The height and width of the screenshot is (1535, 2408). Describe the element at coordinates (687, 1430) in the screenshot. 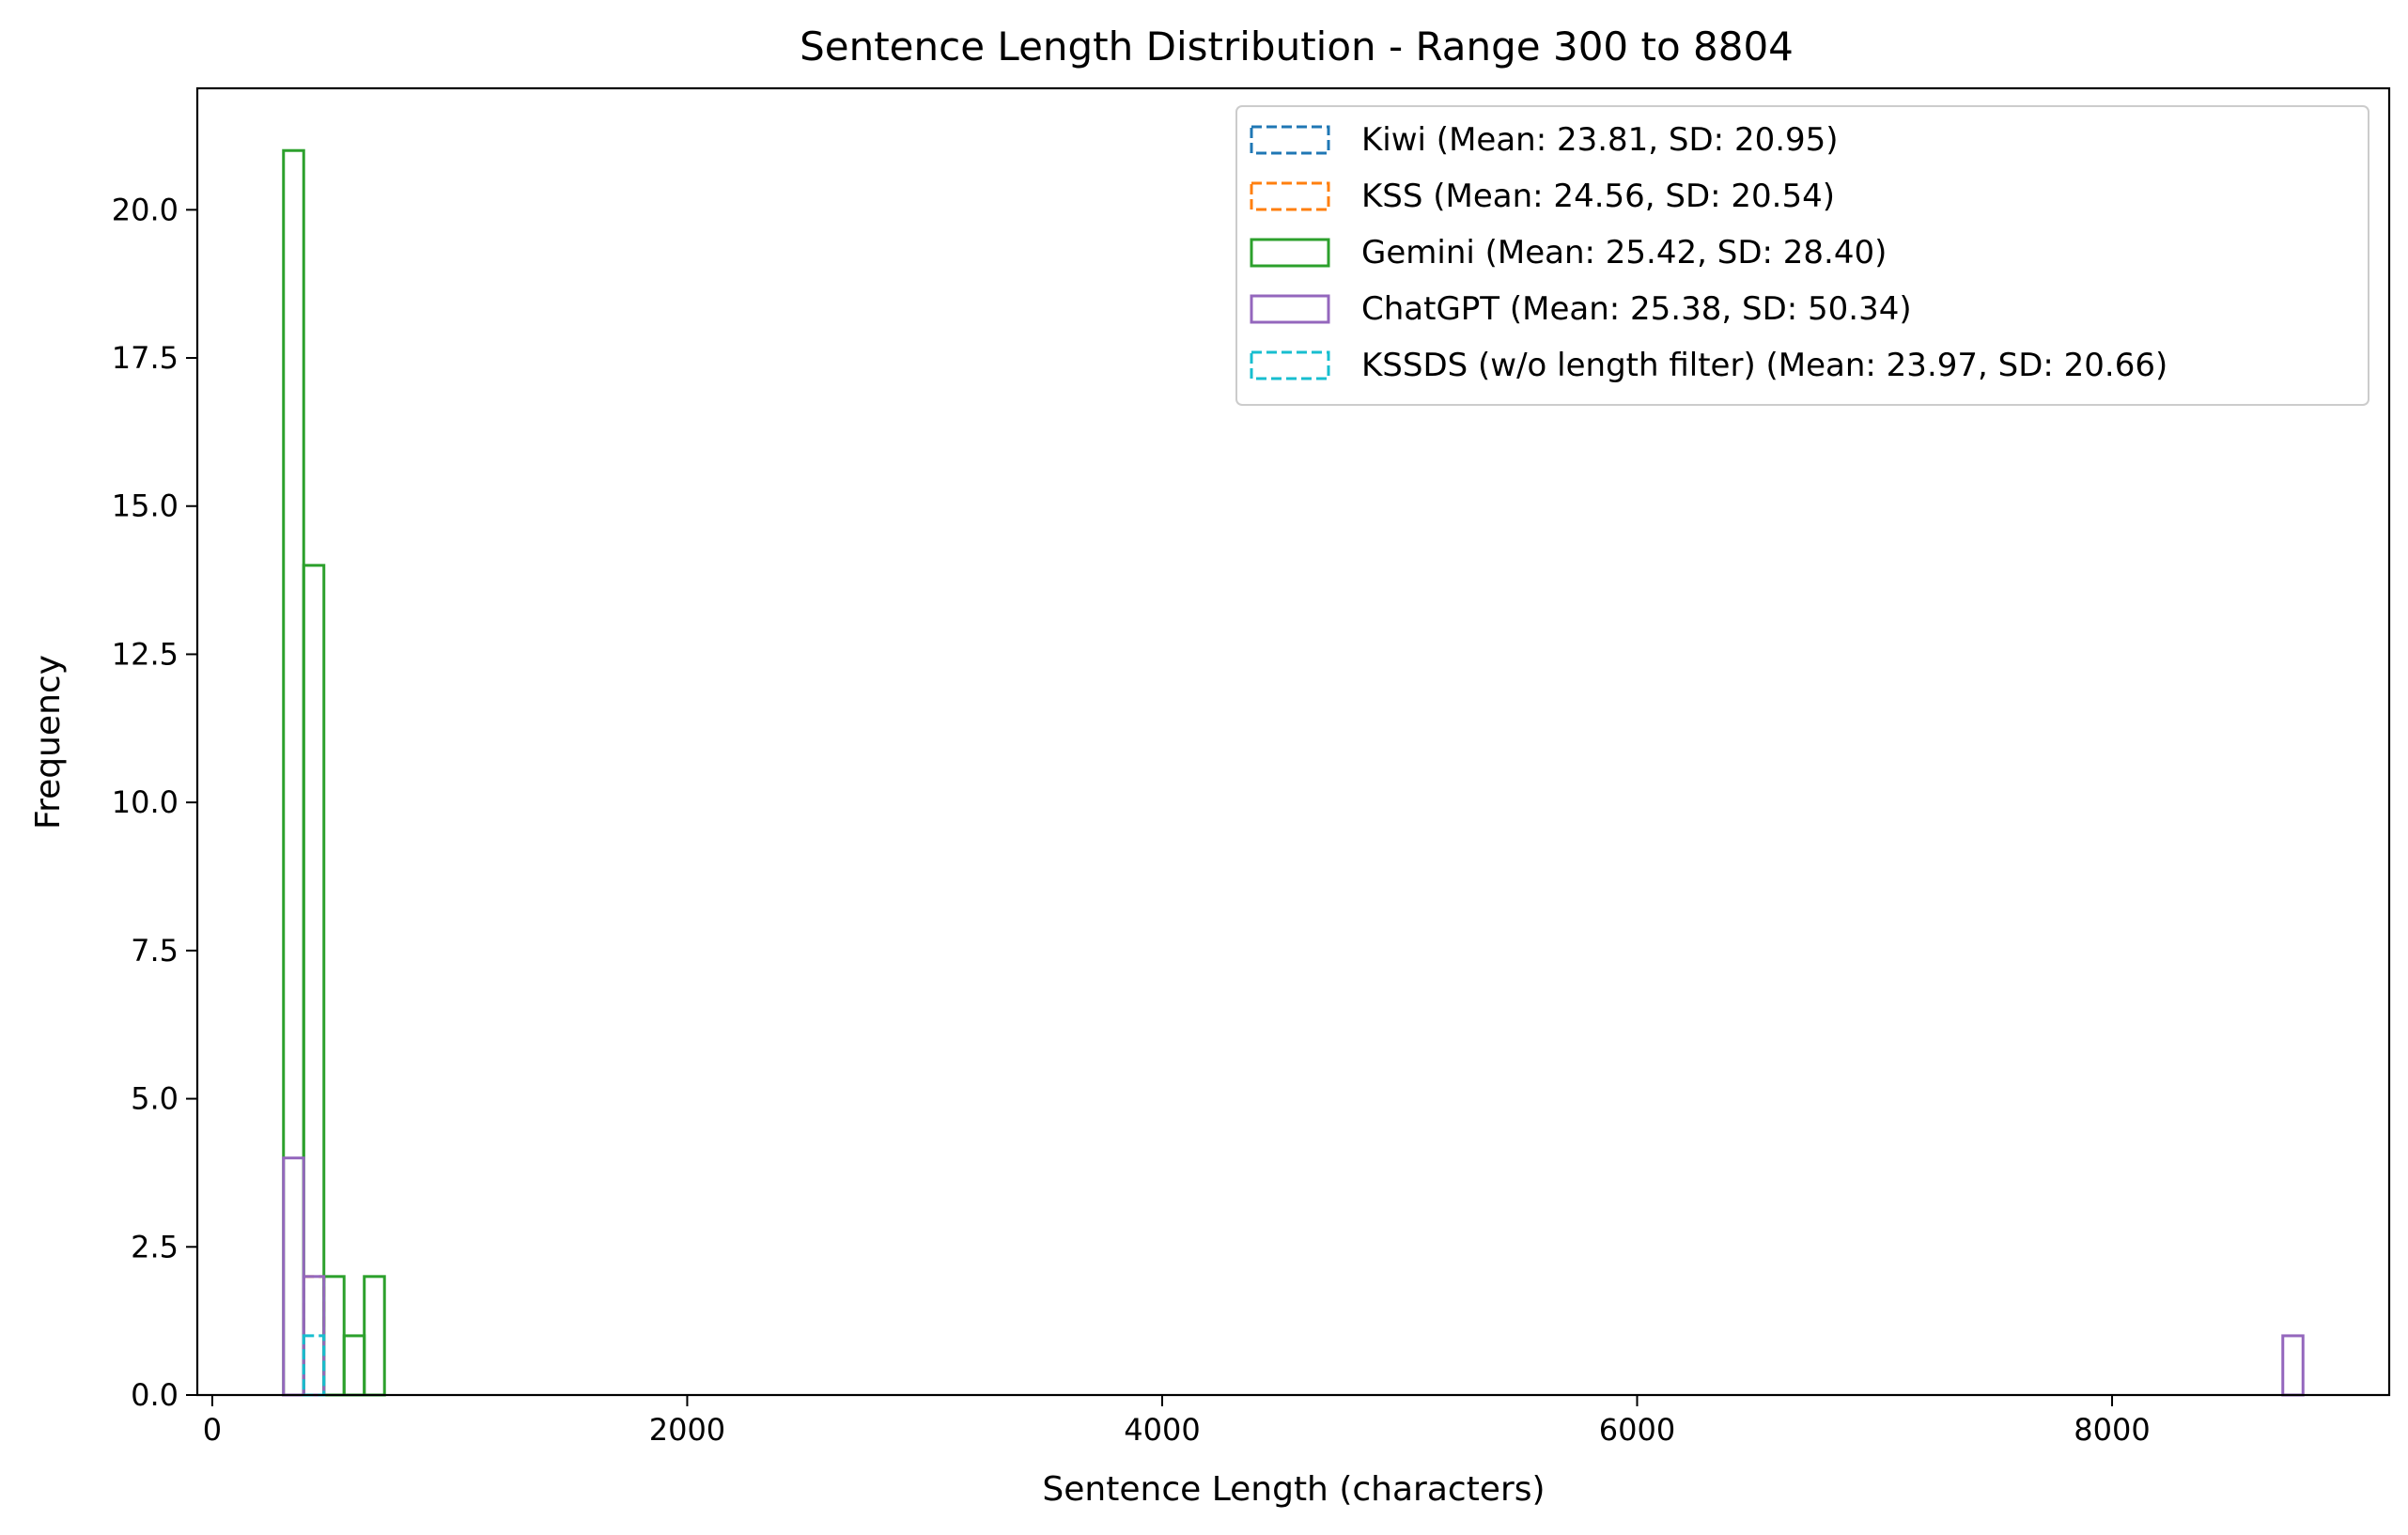

I see `x-tick-label: 2000` at that location.